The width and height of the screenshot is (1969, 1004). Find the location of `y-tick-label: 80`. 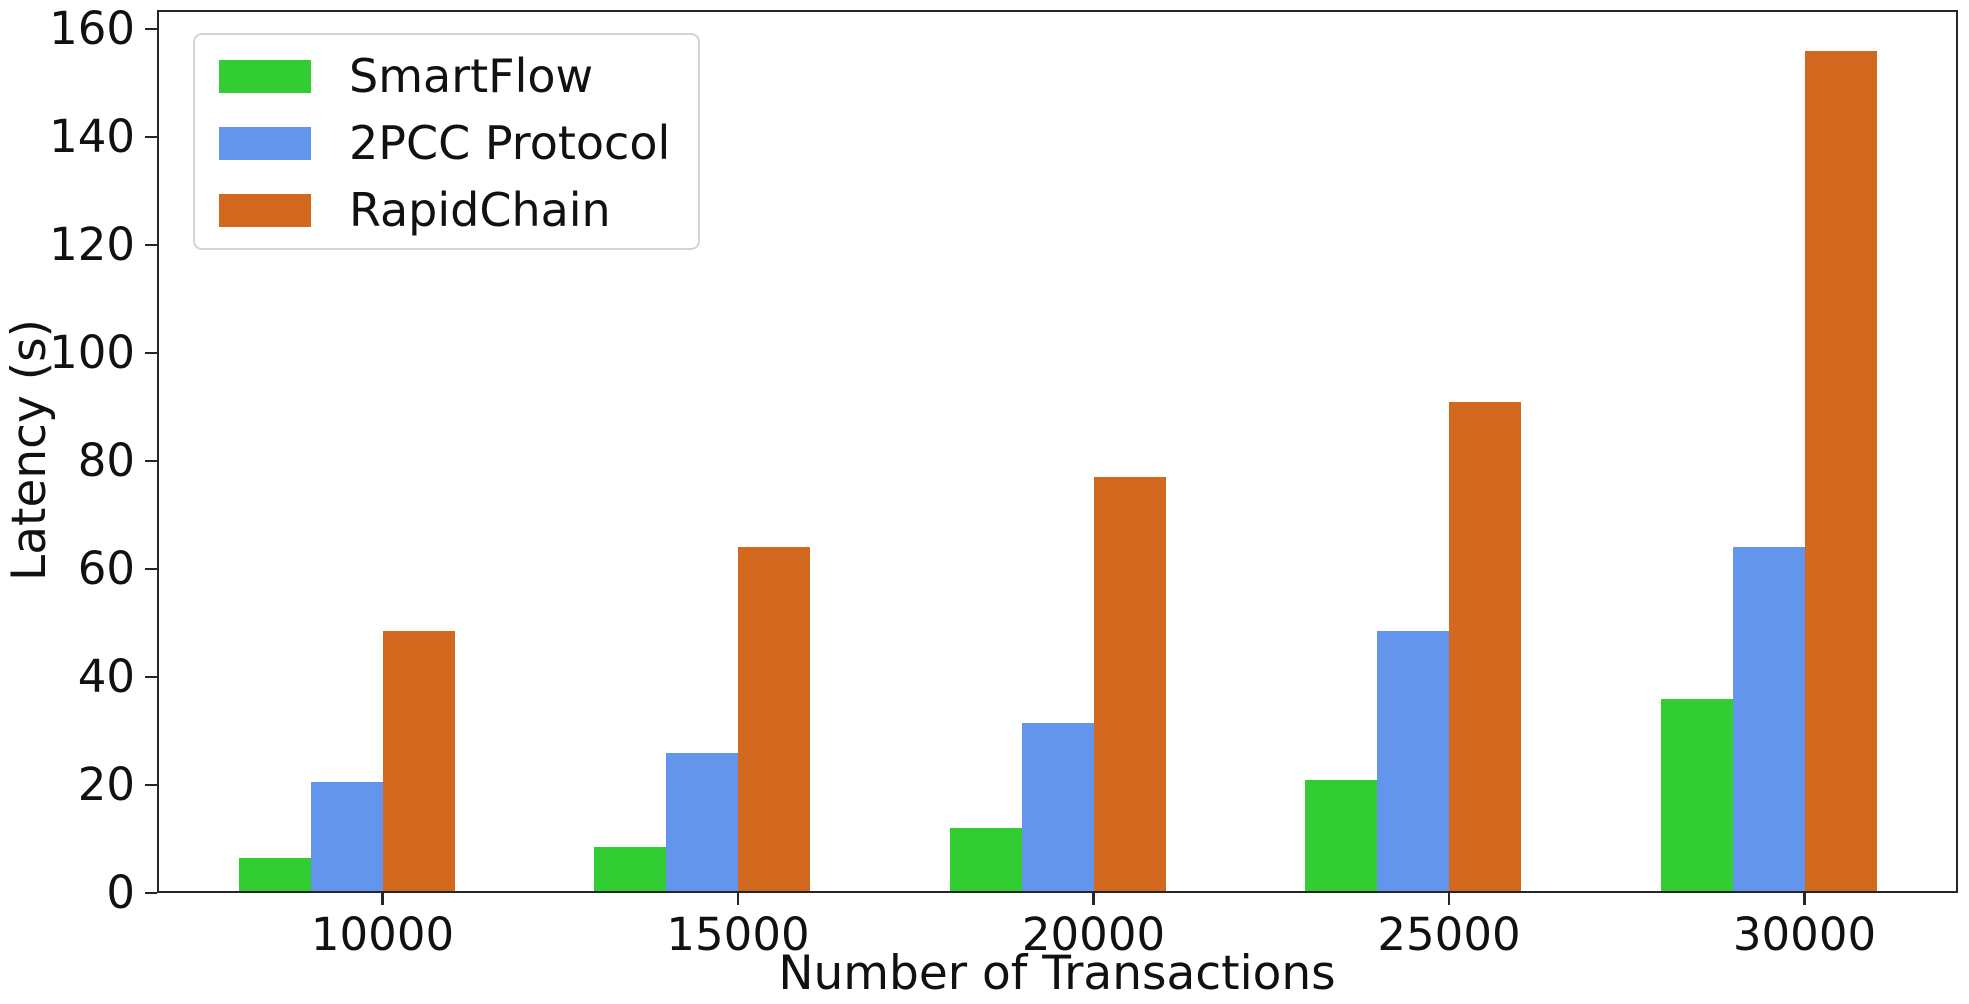

y-tick-label: 80 is located at coordinates (106, 460).